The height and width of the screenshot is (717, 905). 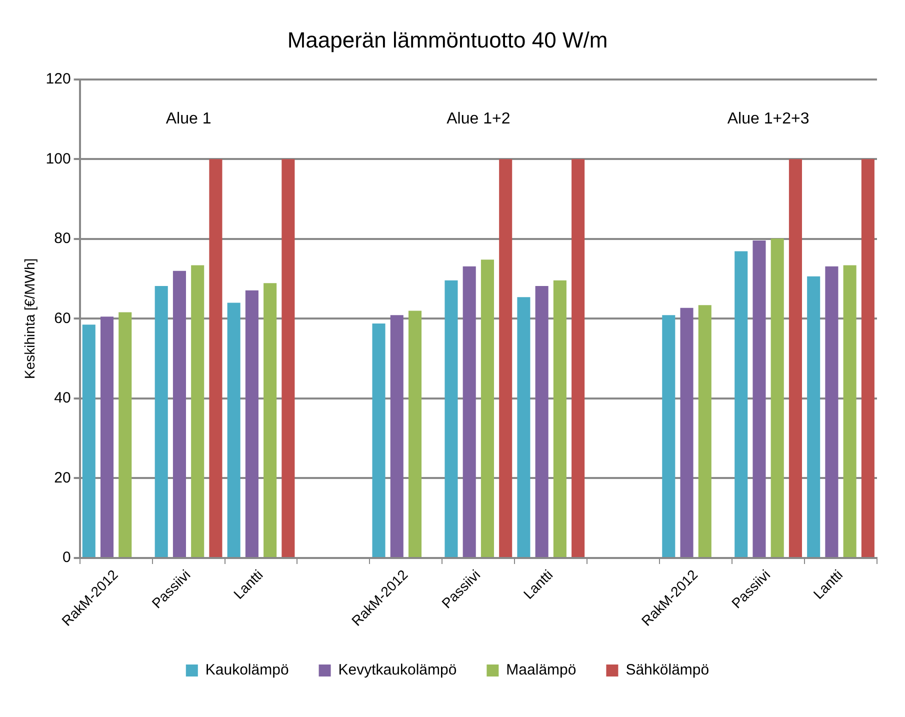 What do you see at coordinates (189, 119) in the screenshot?
I see `annotation: Alue 1` at bounding box center [189, 119].